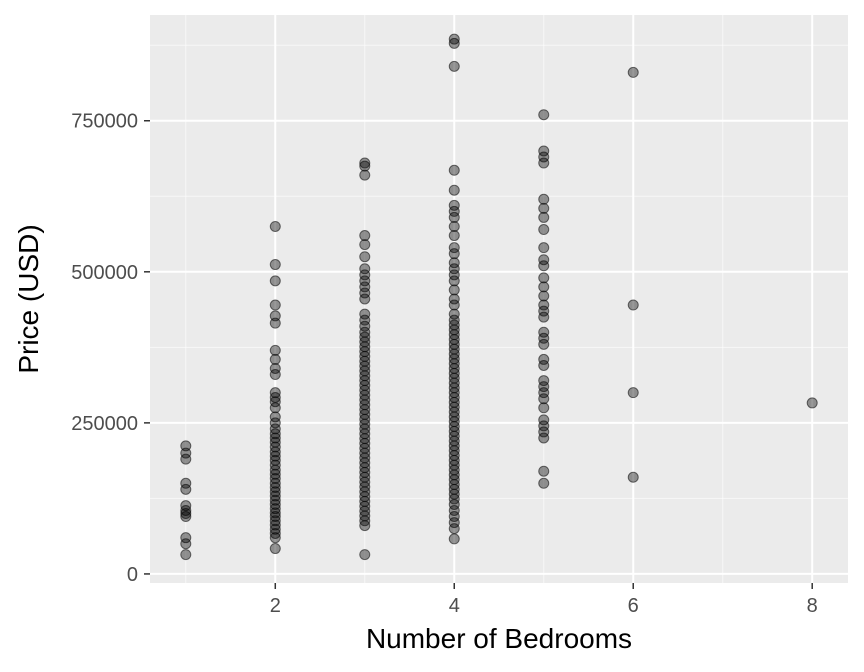 Image resolution: width=864 pixels, height=672 pixels. Describe the element at coordinates (275, 606) in the screenshot. I see `x-tick-label: 2` at that location.